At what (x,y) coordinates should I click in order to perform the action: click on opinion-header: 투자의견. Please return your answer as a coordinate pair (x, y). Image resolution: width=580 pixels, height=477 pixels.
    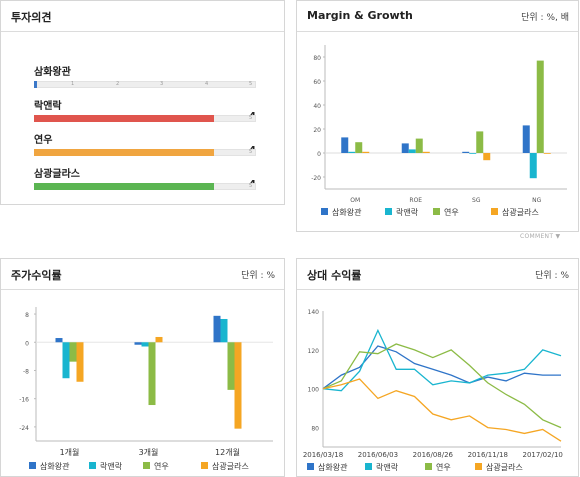
    Looking at the image, I should click on (142, 16).